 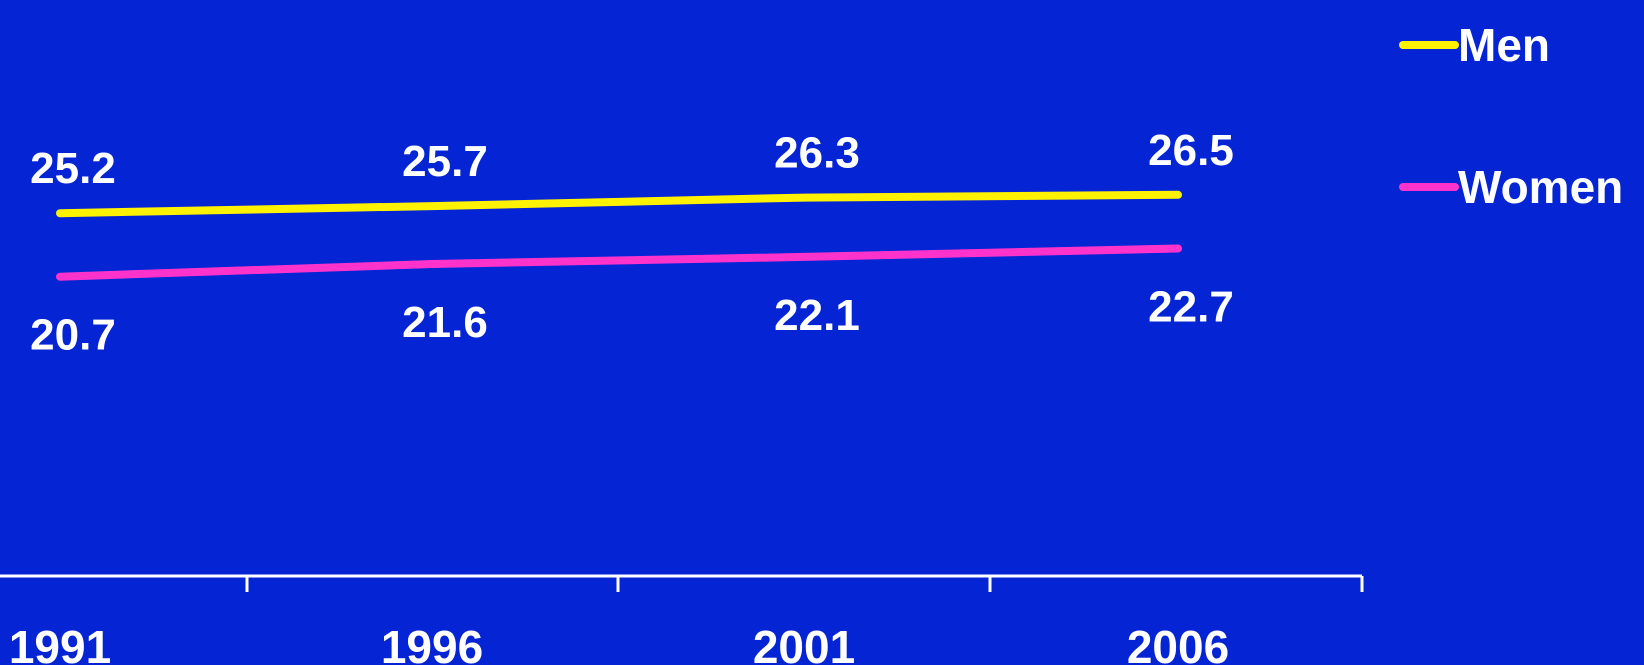 I want to click on legend-label-women: Women, so click(x=1540, y=187).